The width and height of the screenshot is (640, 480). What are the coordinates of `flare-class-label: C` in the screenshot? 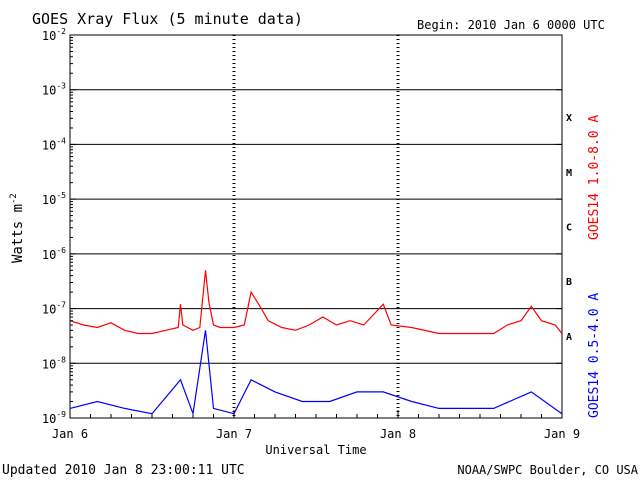 It's located at (569, 228).